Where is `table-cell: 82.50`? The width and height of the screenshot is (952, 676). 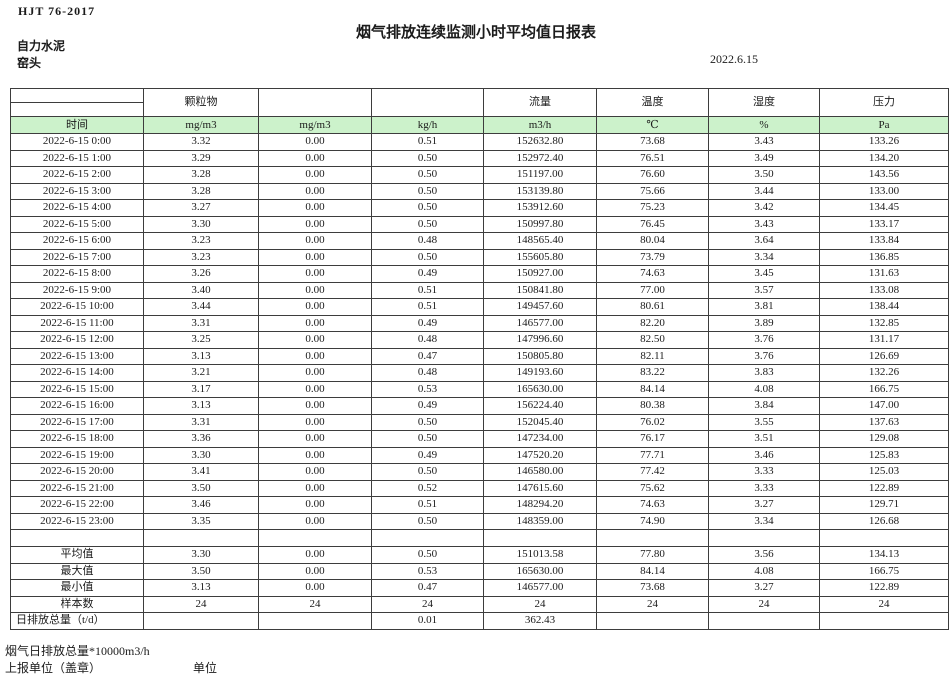
table-cell: 82.50 is located at coordinates (652, 340).